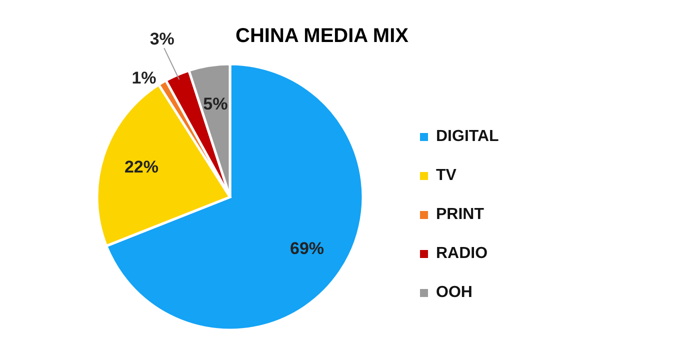  What do you see at coordinates (446, 175) in the screenshot?
I see `legend-label: TV` at bounding box center [446, 175].